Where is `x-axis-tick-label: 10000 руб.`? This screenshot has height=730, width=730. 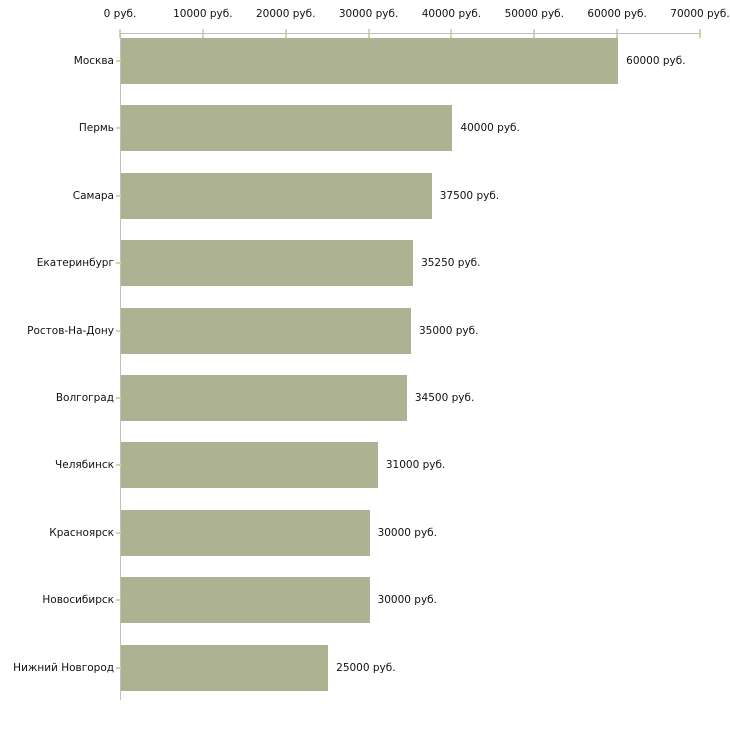
x-axis-tick-label: 10000 руб. is located at coordinates (203, 14).